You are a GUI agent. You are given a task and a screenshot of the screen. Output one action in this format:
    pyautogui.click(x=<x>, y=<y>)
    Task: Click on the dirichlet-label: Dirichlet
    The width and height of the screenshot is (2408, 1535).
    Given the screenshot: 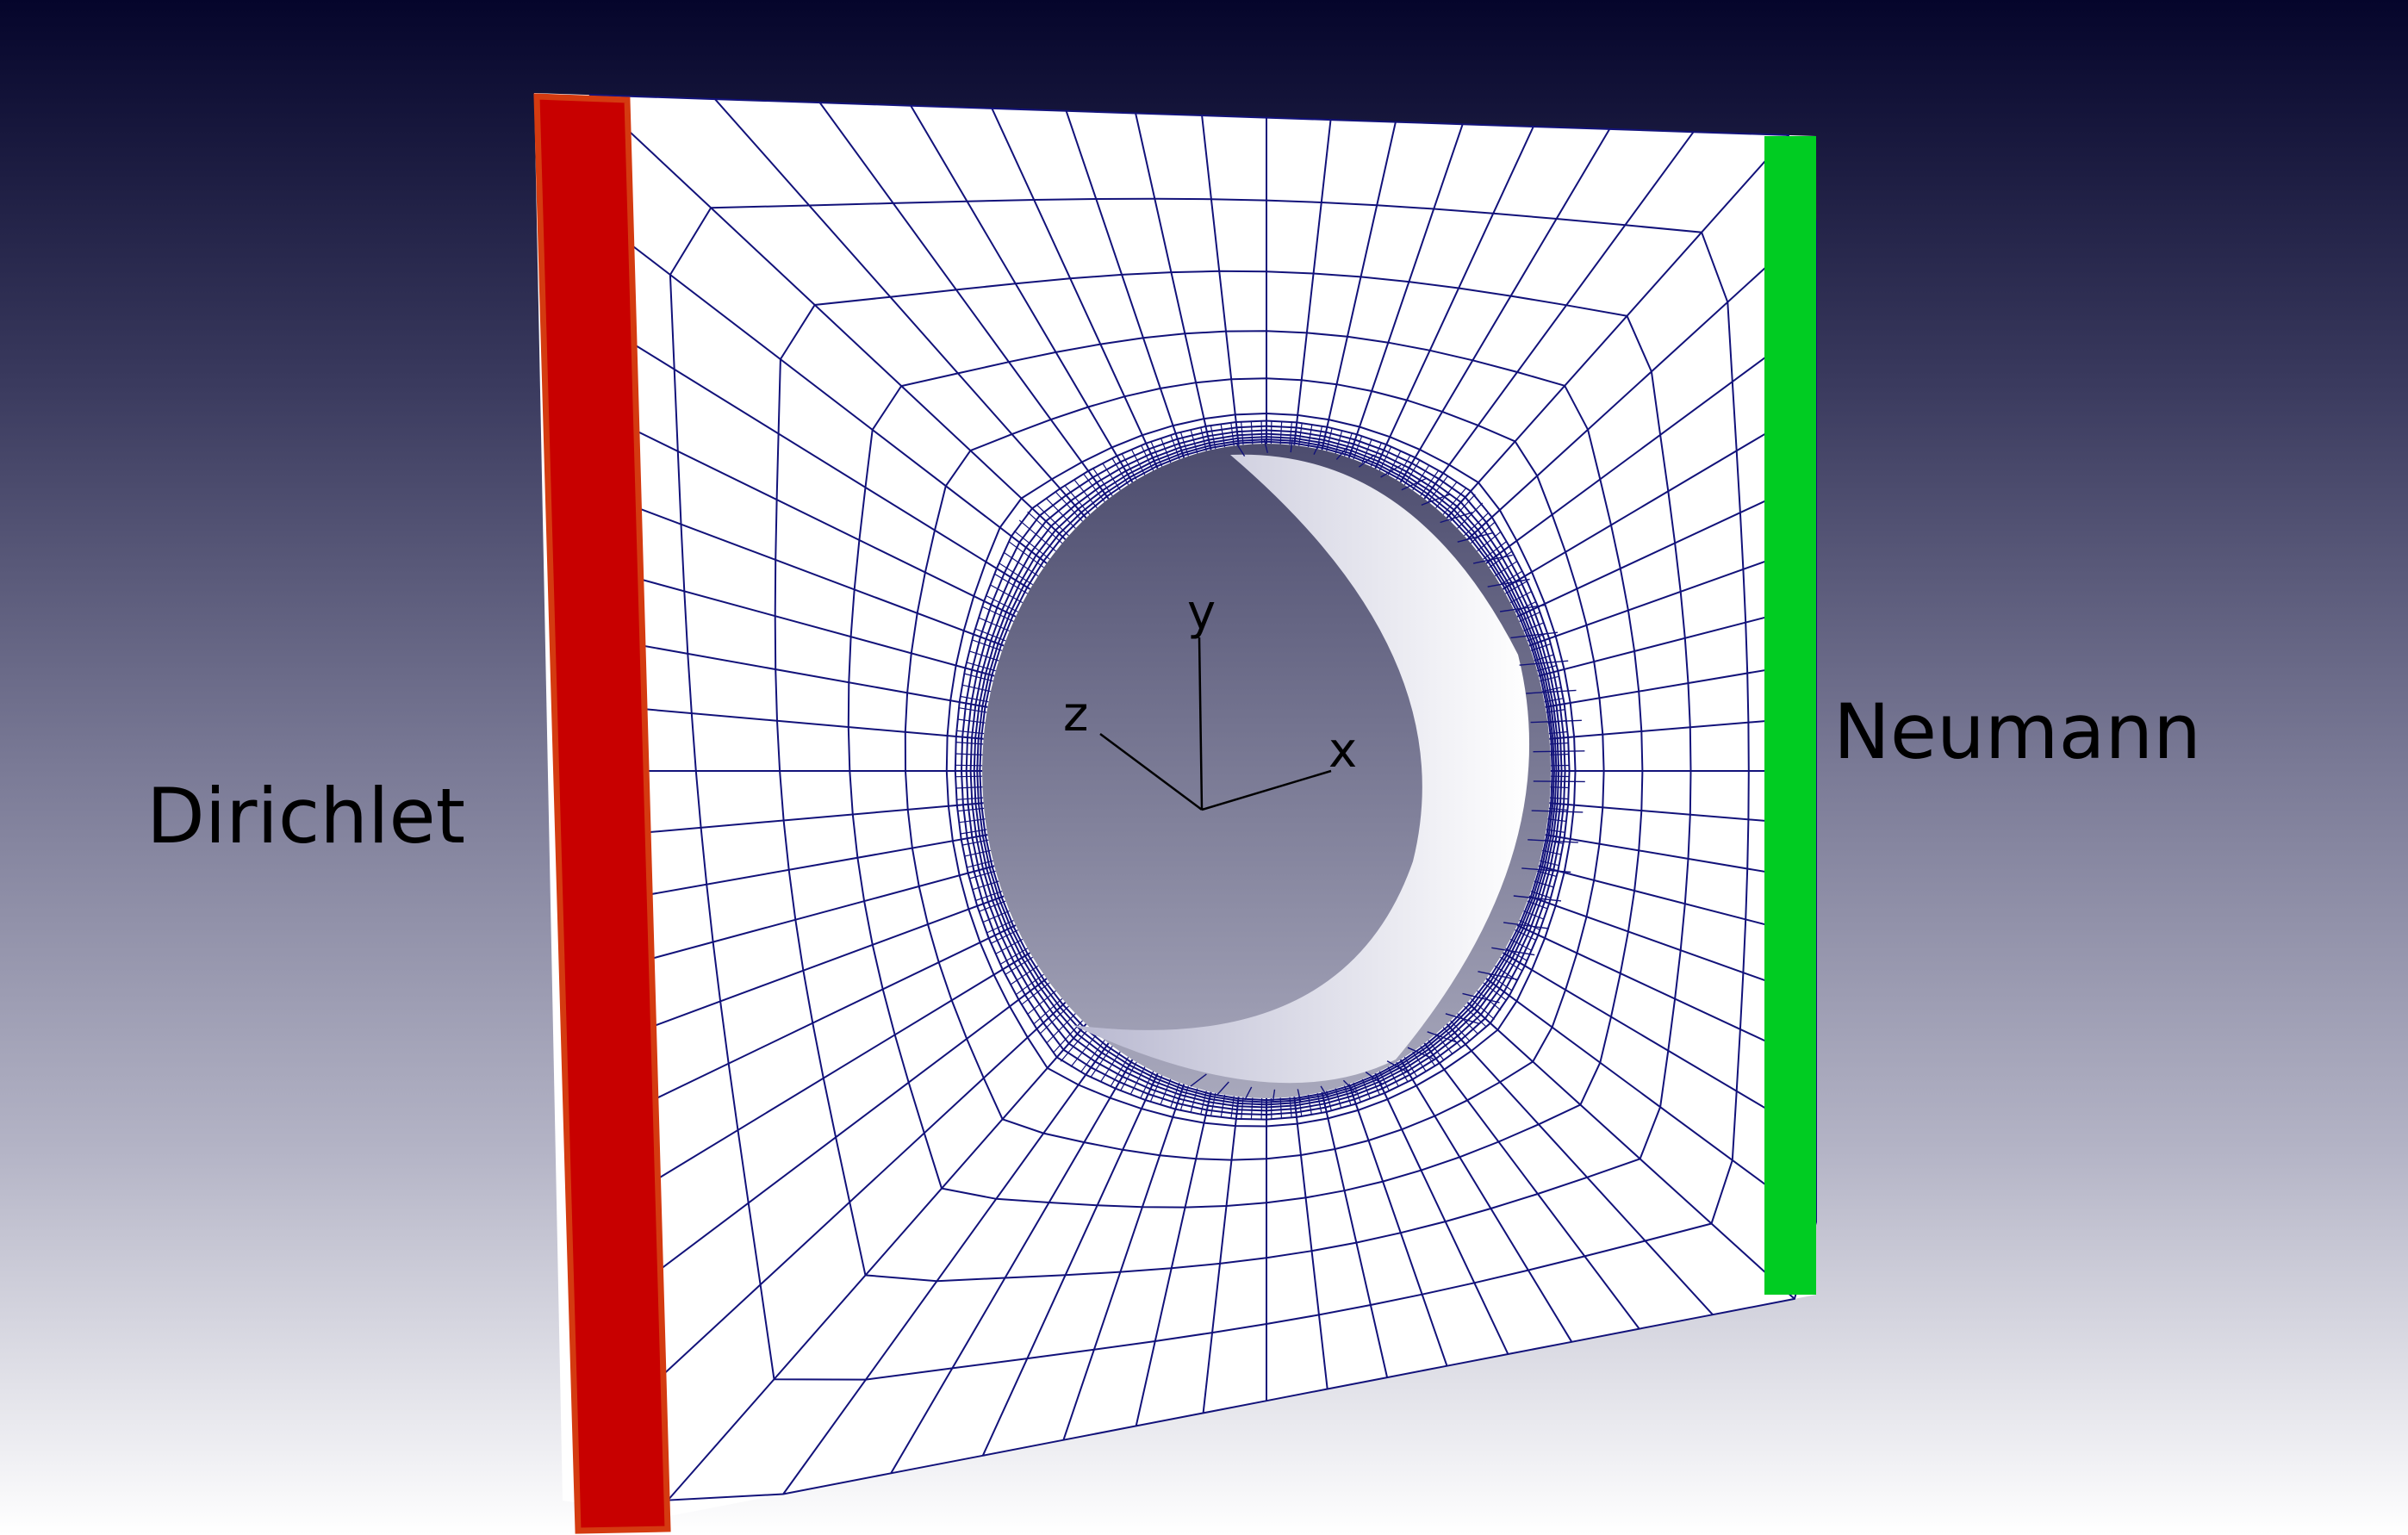 What is the action you would take?
    pyautogui.click(x=306, y=816)
    